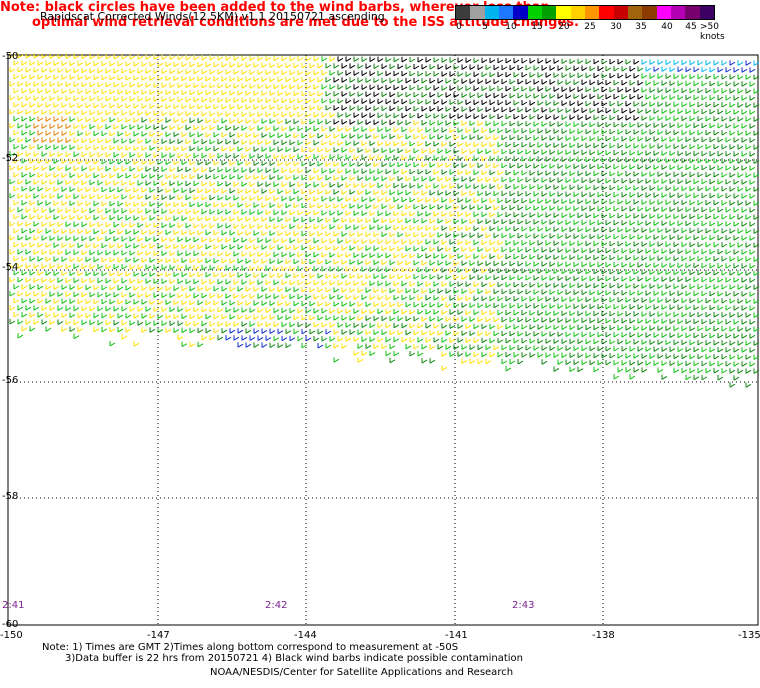 The width and height of the screenshot is (760, 688). What do you see at coordinates (305, 635) in the screenshot?
I see `lon-label: -144` at bounding box center [305, 635].